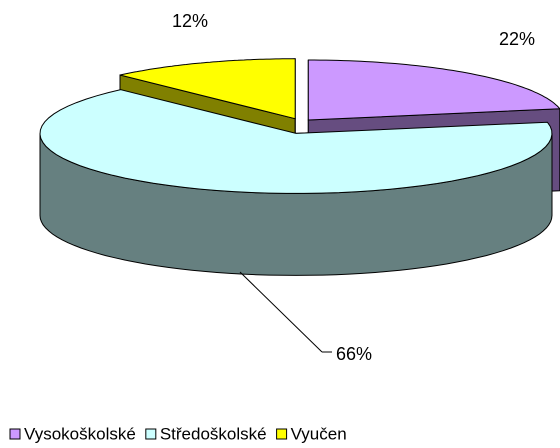 The image size is (560, 448). Describe the element at coordinates (354, 354) in the screenshot. I see `data-label: 66%` at that location.